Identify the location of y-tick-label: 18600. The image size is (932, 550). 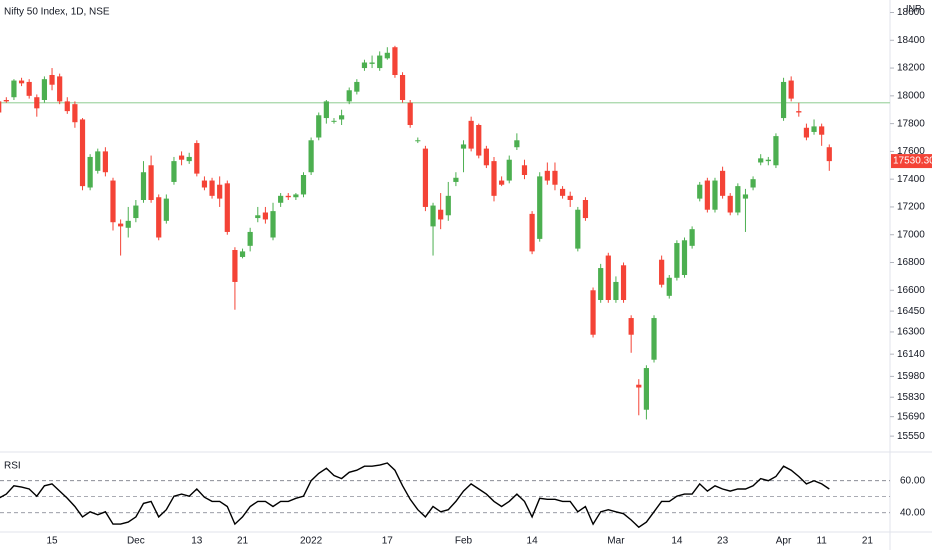
(911, 12).